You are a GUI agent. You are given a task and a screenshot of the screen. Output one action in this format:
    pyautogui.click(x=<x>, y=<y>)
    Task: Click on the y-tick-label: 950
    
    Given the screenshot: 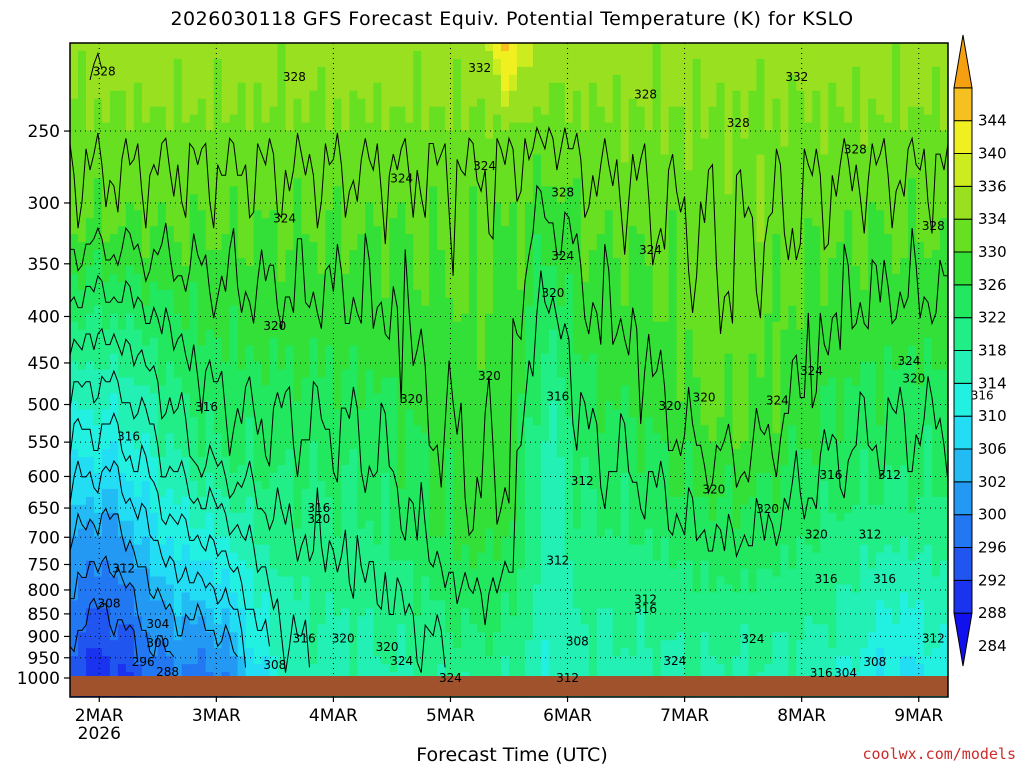 What is the action you would take?
    pyautogui.click(x=44, y=659)
    